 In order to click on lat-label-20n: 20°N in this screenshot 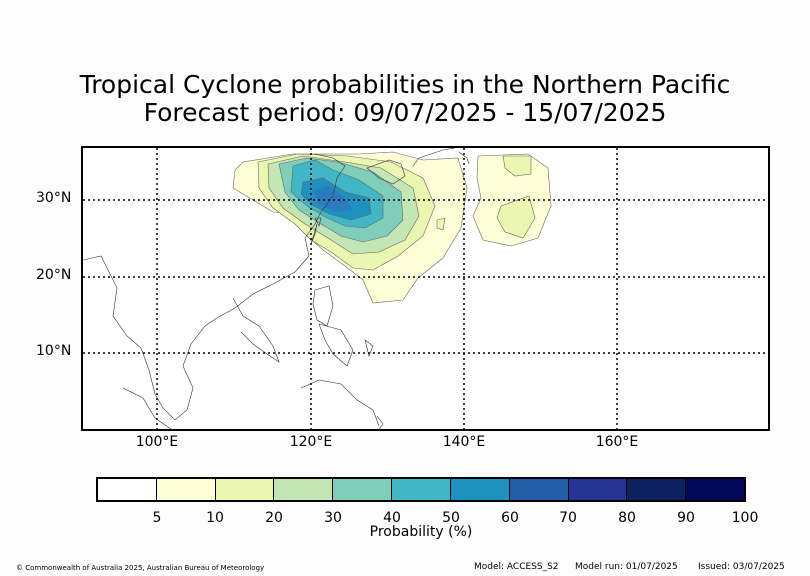, I will do `click(54, 275)`.